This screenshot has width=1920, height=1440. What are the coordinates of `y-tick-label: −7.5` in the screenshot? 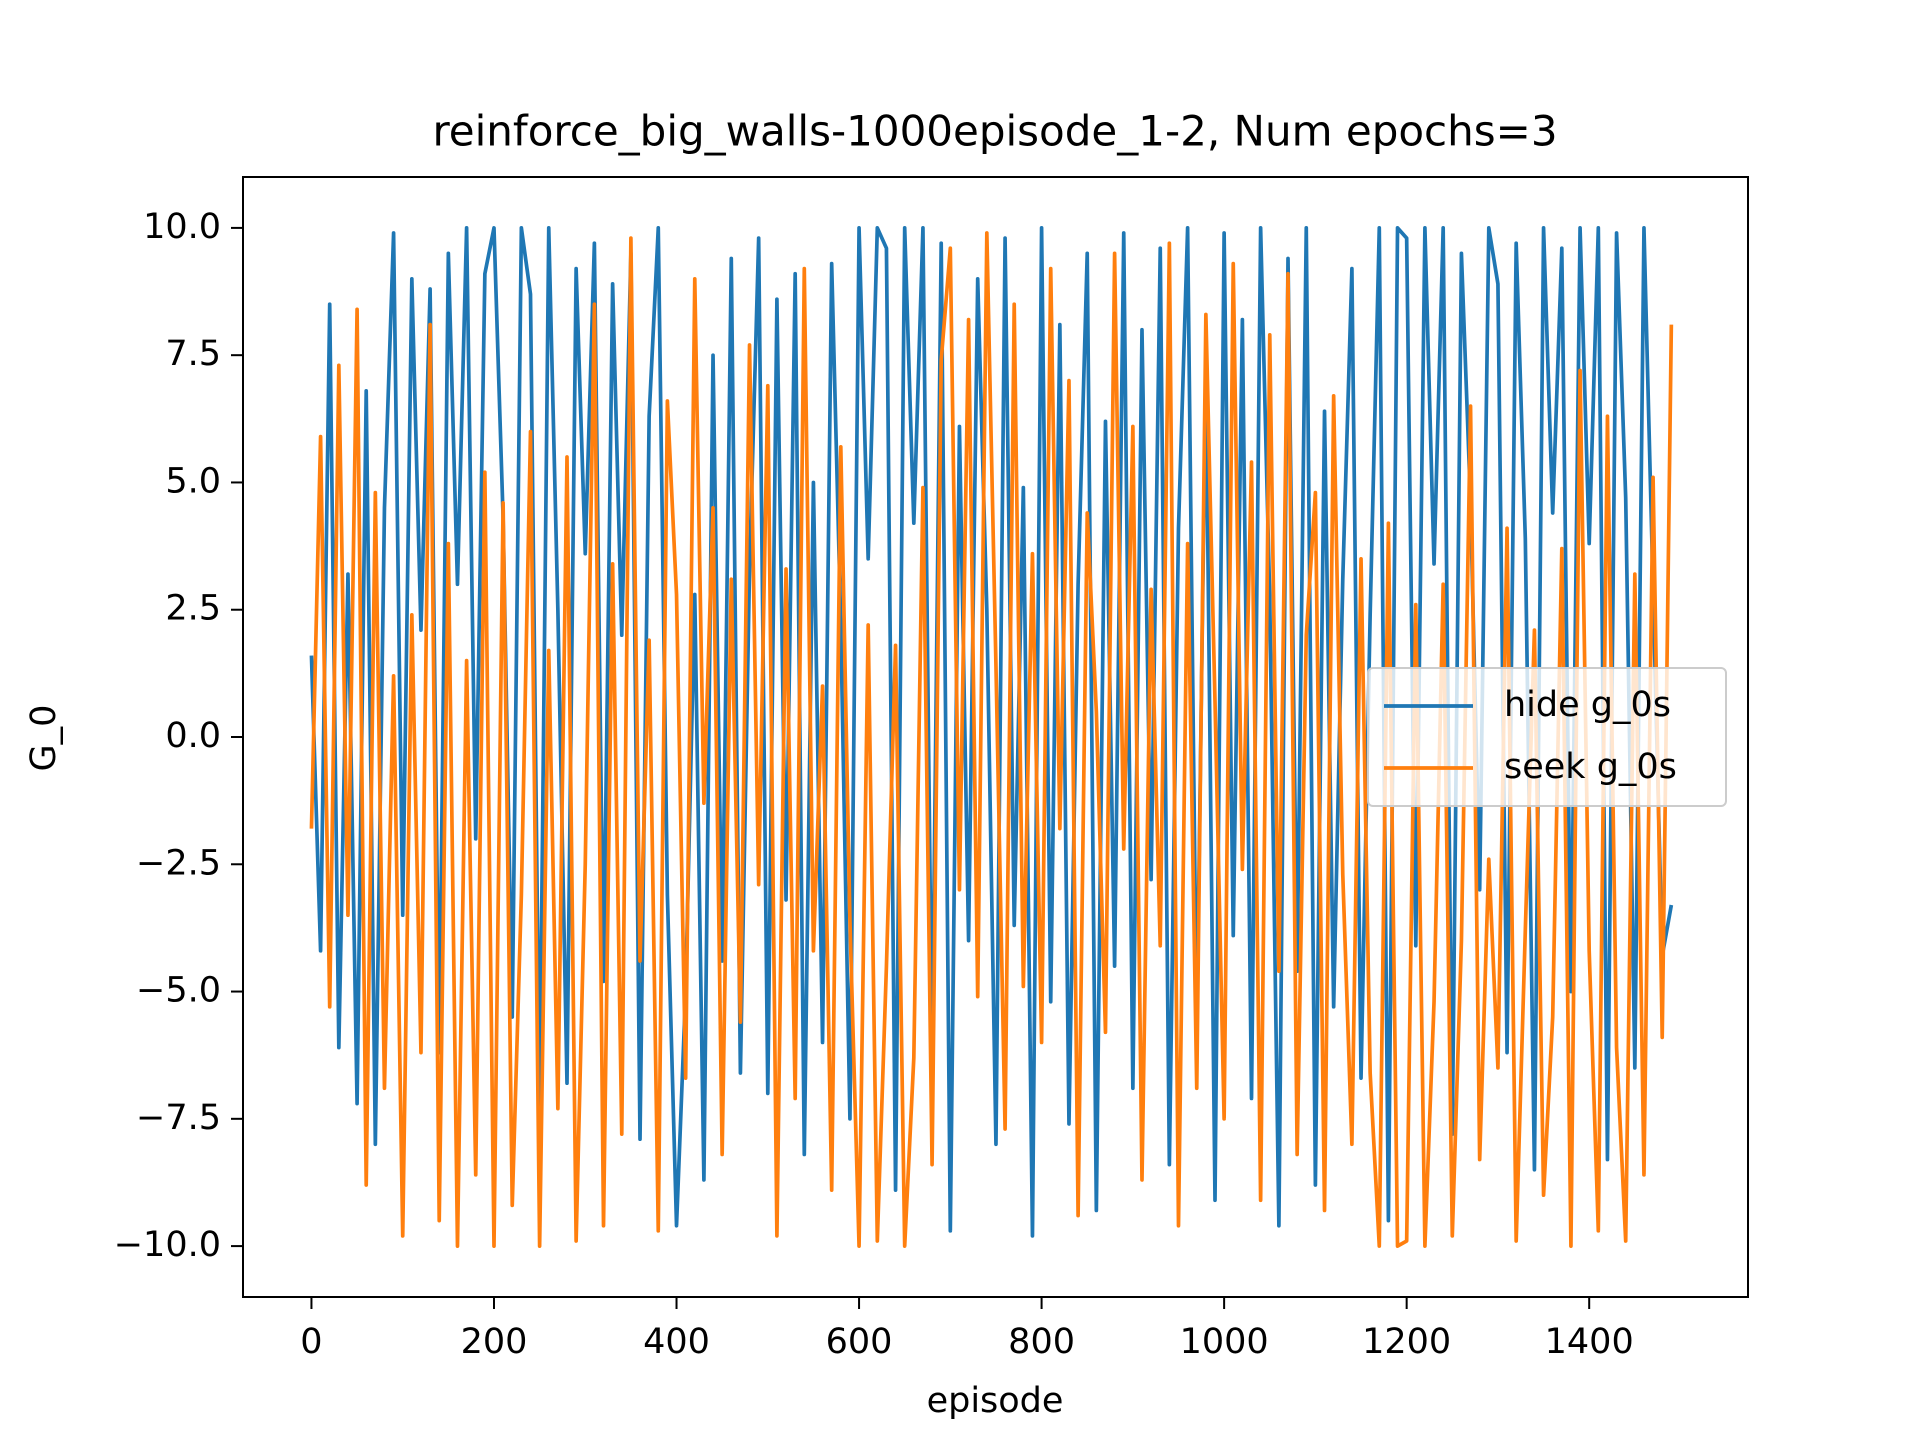 It's located at (178, 1118).